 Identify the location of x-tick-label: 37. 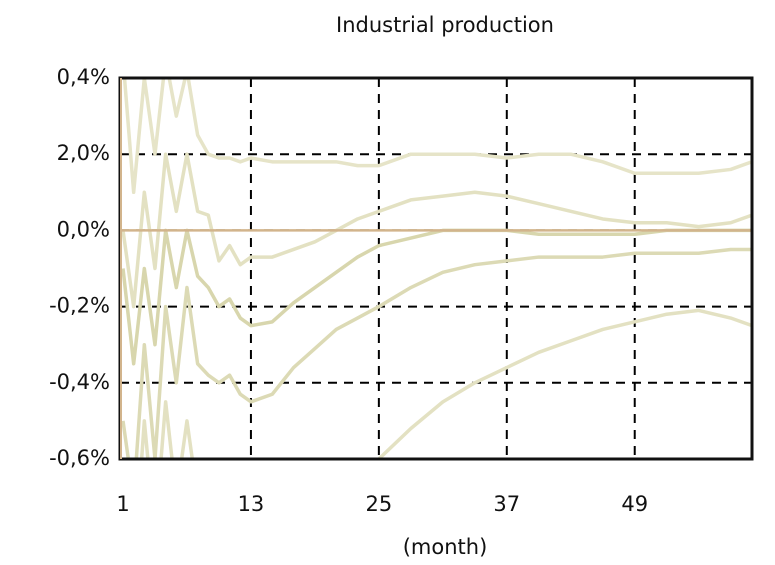
(506, 504).